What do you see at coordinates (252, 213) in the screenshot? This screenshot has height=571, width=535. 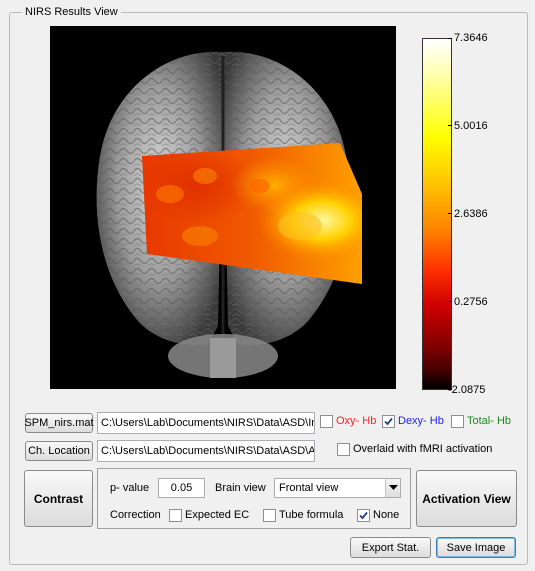 I see `activation-map` at bounding box center [252, 213].